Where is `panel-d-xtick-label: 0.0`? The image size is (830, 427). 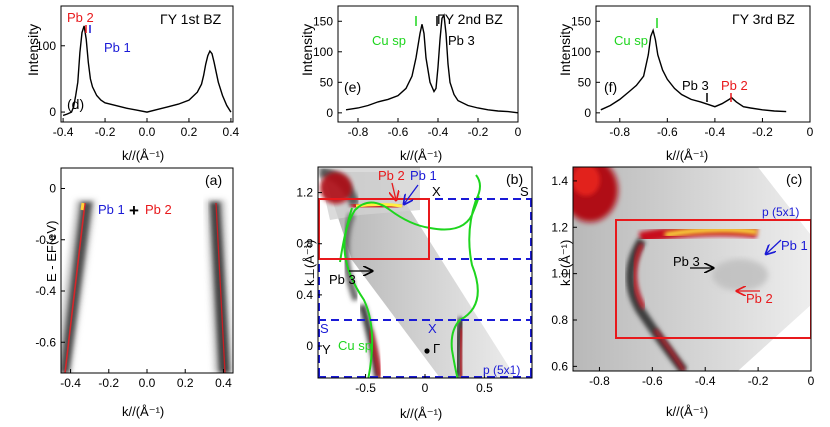 panel-d-xtick-label: 0.0 is located at coordinates (147, 132).